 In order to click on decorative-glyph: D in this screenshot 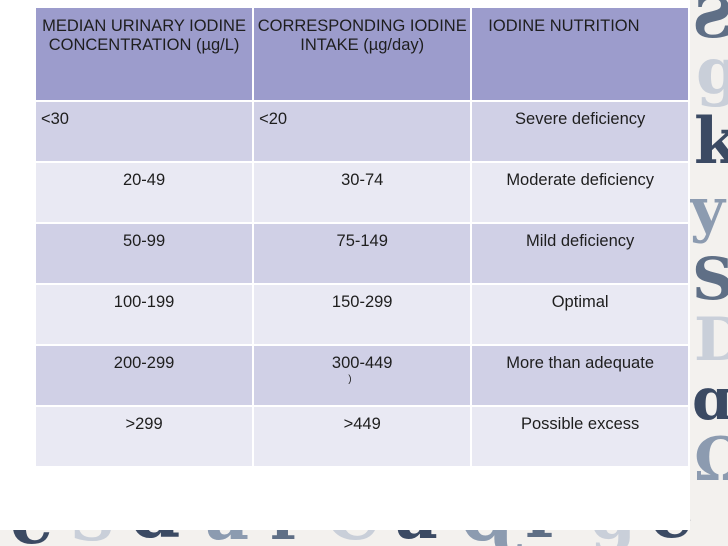, I will do `click(711, 340)`.